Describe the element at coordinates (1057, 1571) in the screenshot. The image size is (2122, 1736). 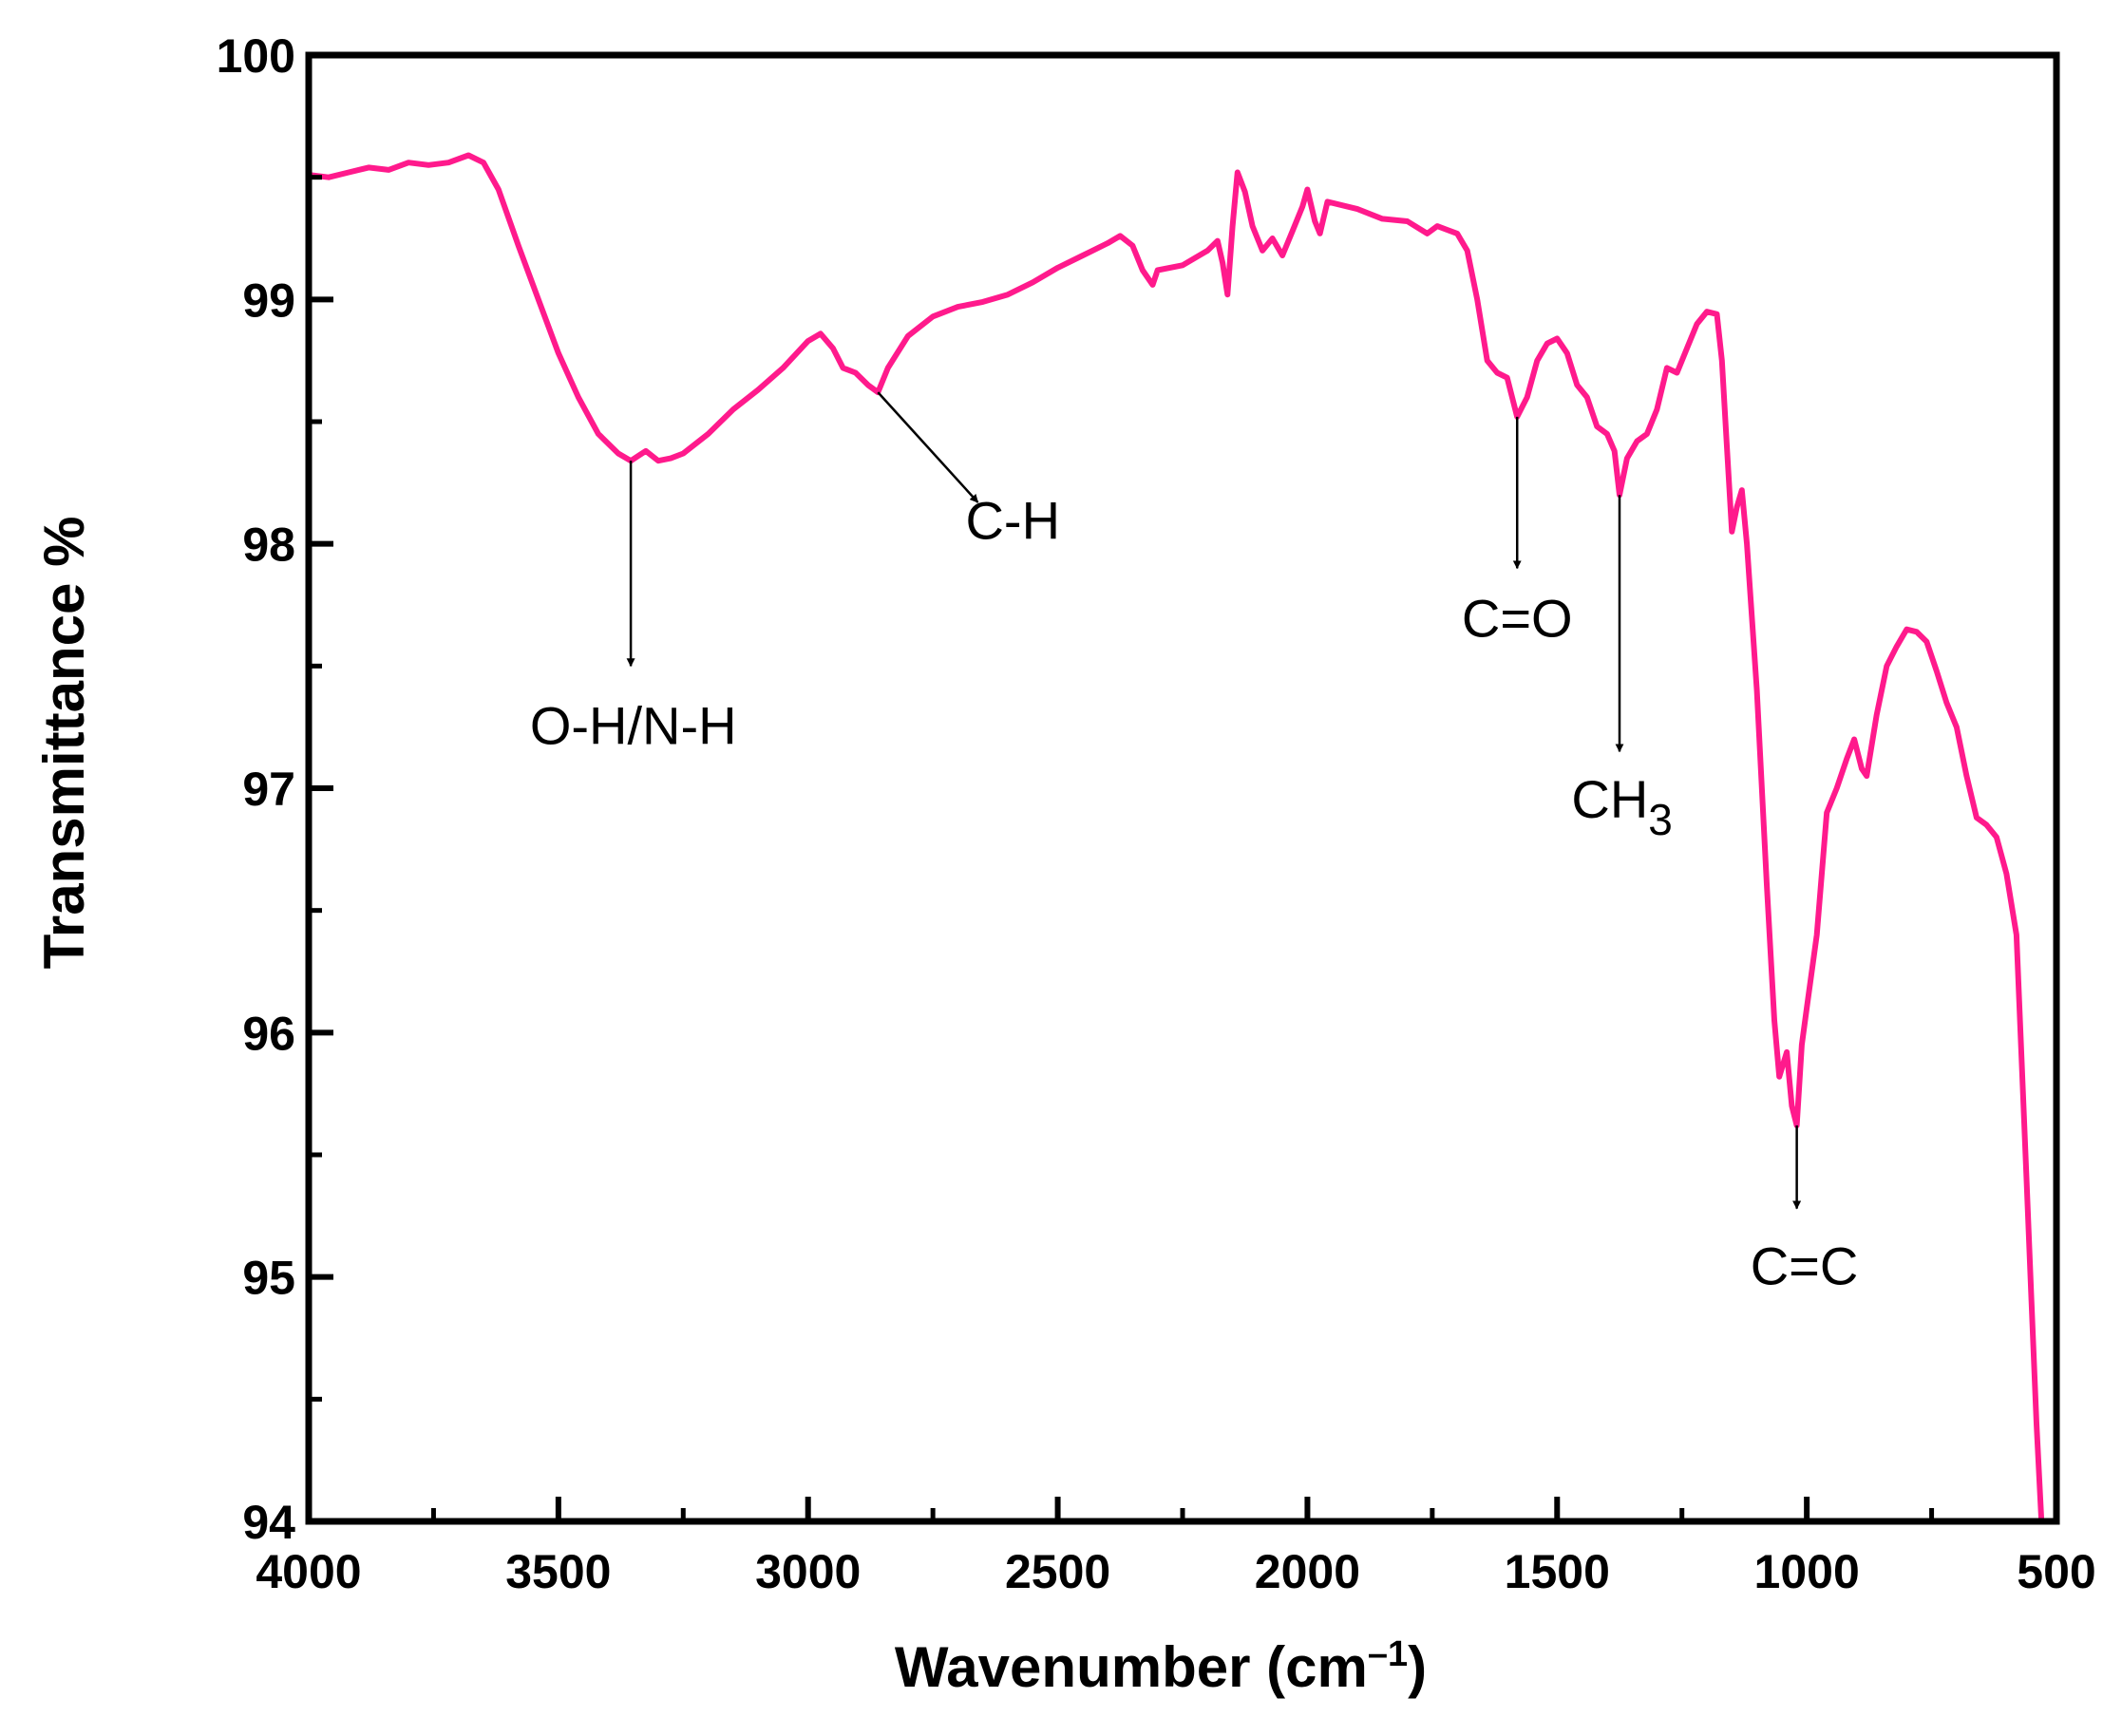
I see `x-tick-label: 2500` at that location.